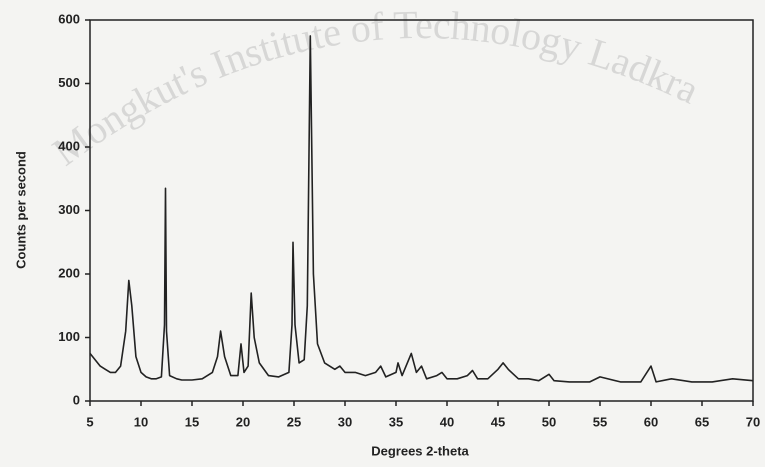  Describe the element at coordinates (702, 421) in the screenshot. I see `x-tick-label: 65` at that location.